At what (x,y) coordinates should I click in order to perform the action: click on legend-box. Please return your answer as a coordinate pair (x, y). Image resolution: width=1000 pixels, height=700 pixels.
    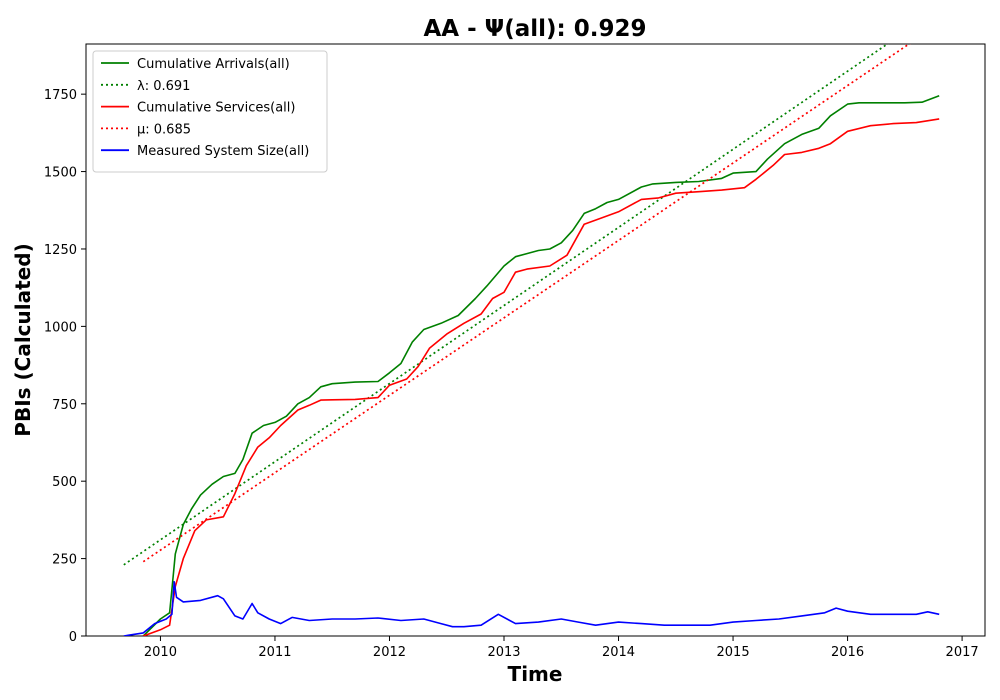
    Looking at the image, I should click on (210, 111).